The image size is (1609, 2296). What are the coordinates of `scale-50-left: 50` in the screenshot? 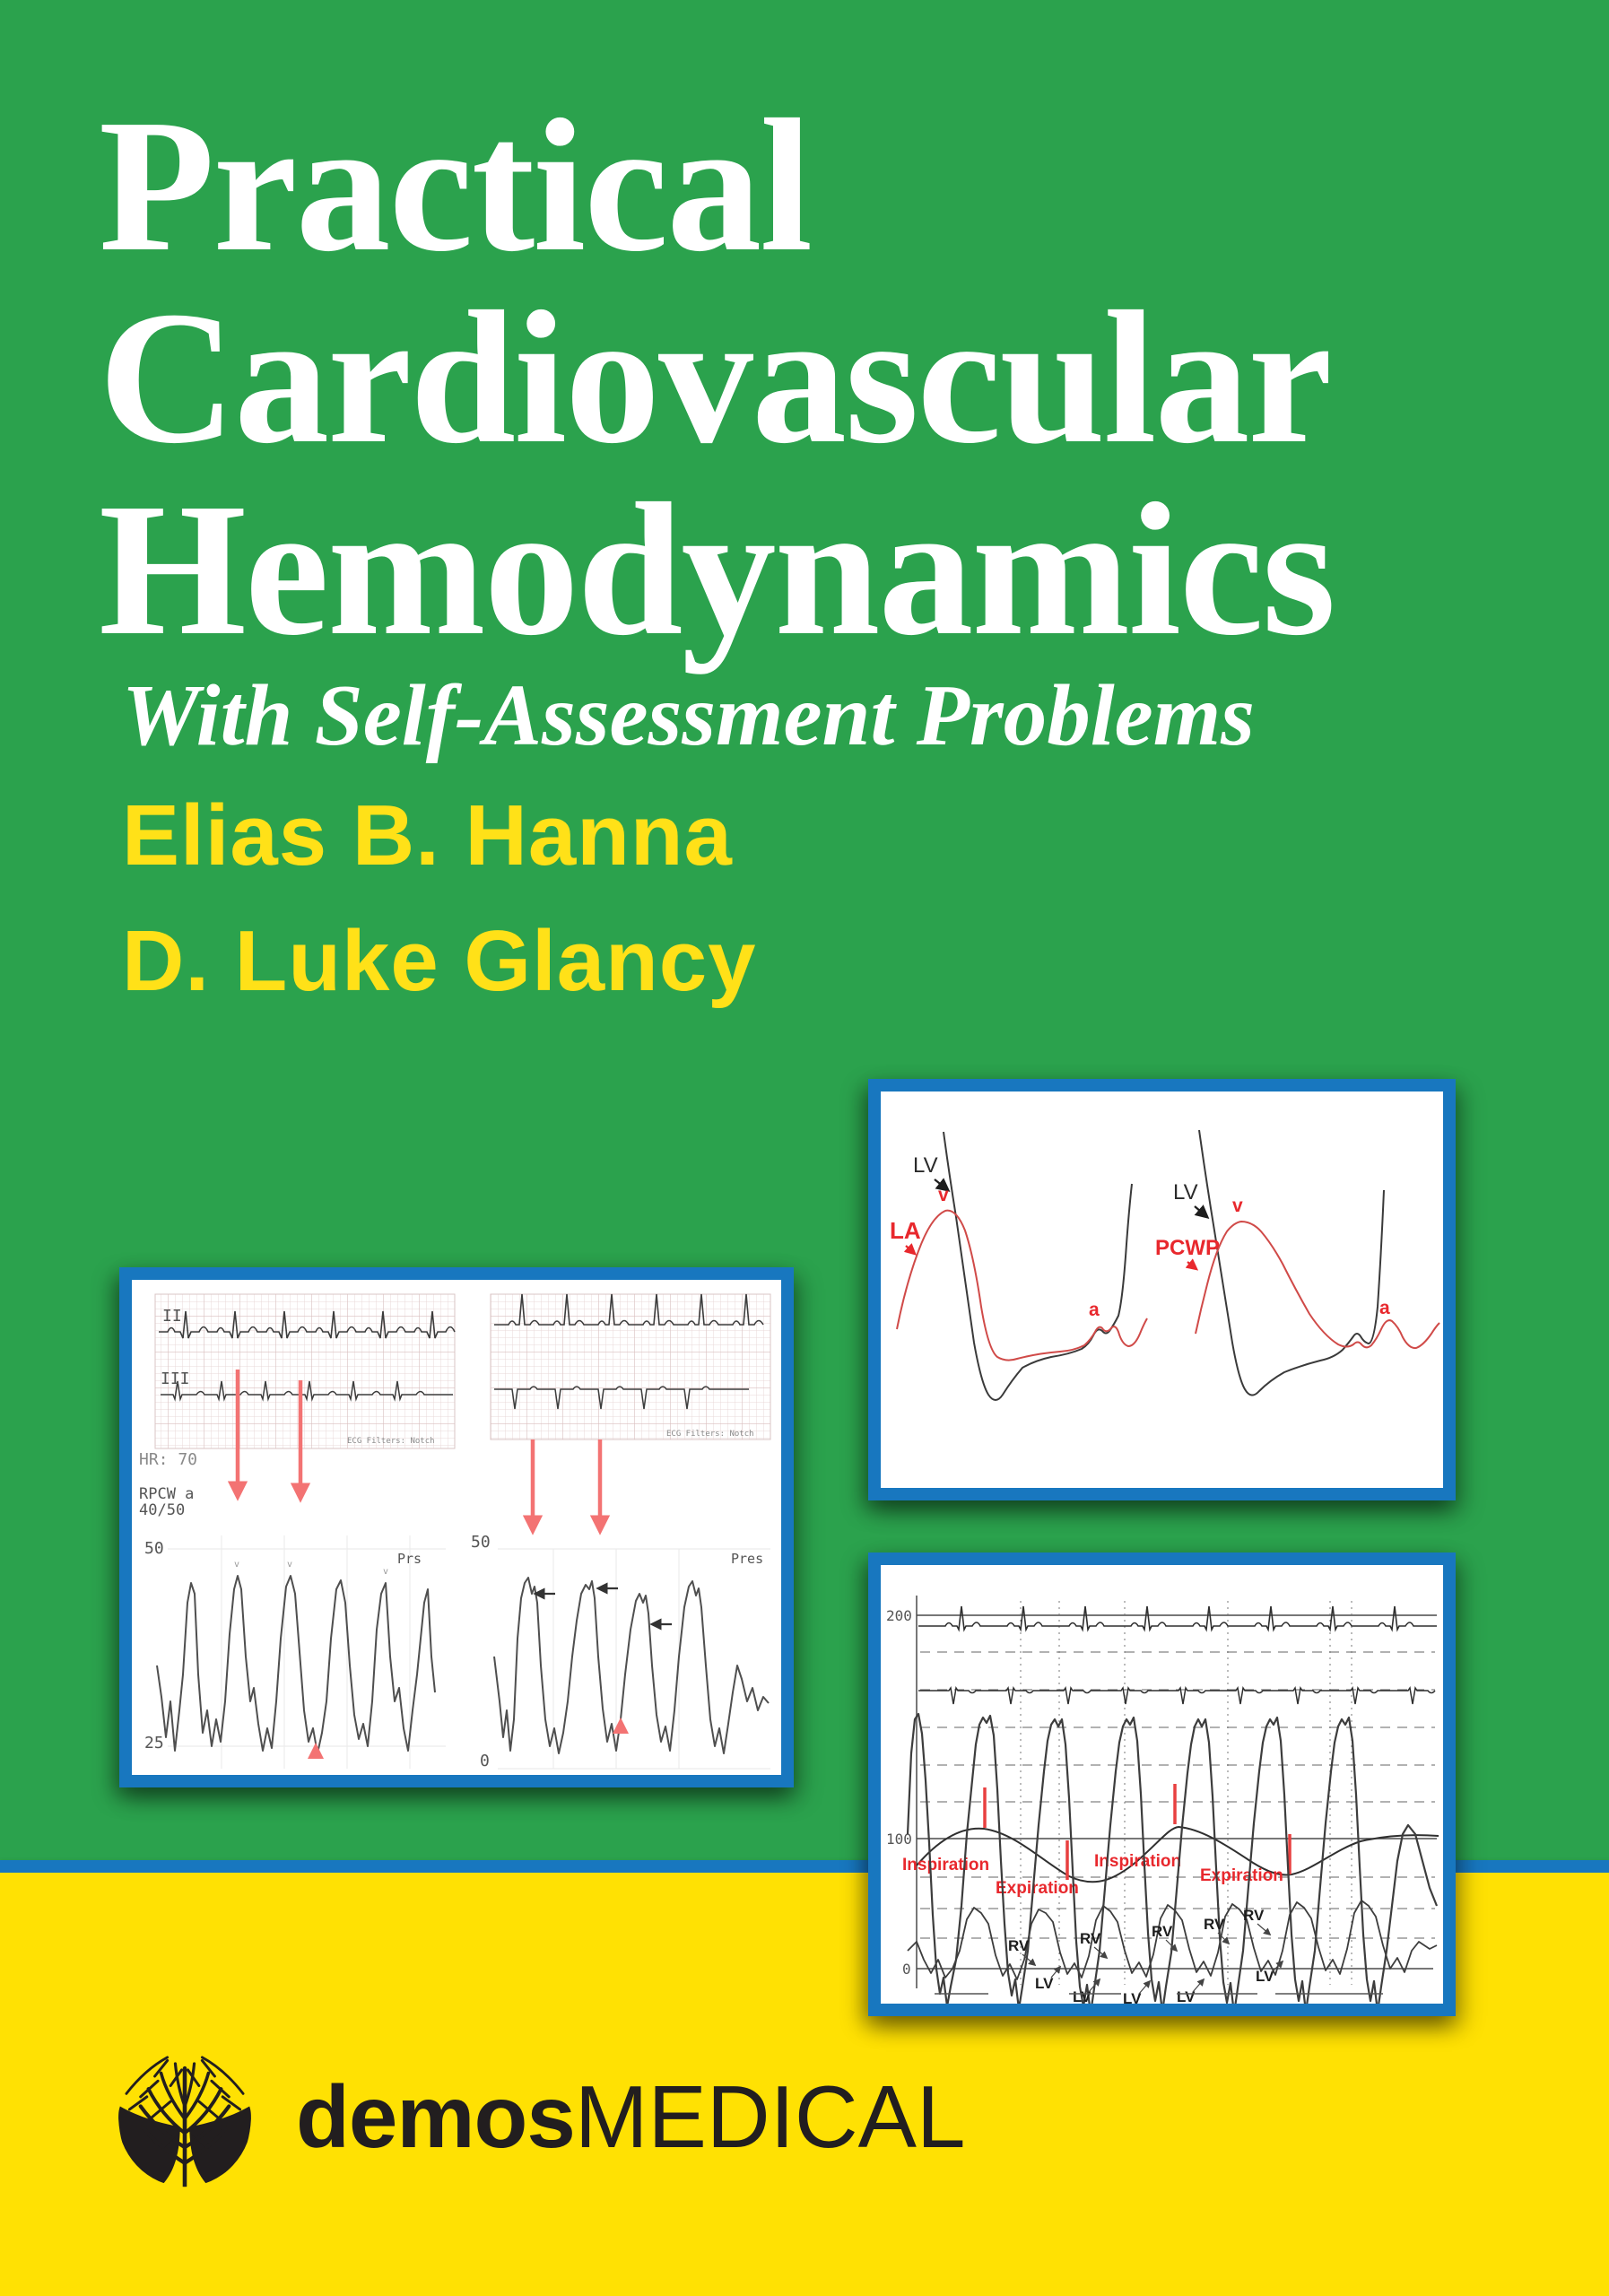 It's located at (154, 1548).